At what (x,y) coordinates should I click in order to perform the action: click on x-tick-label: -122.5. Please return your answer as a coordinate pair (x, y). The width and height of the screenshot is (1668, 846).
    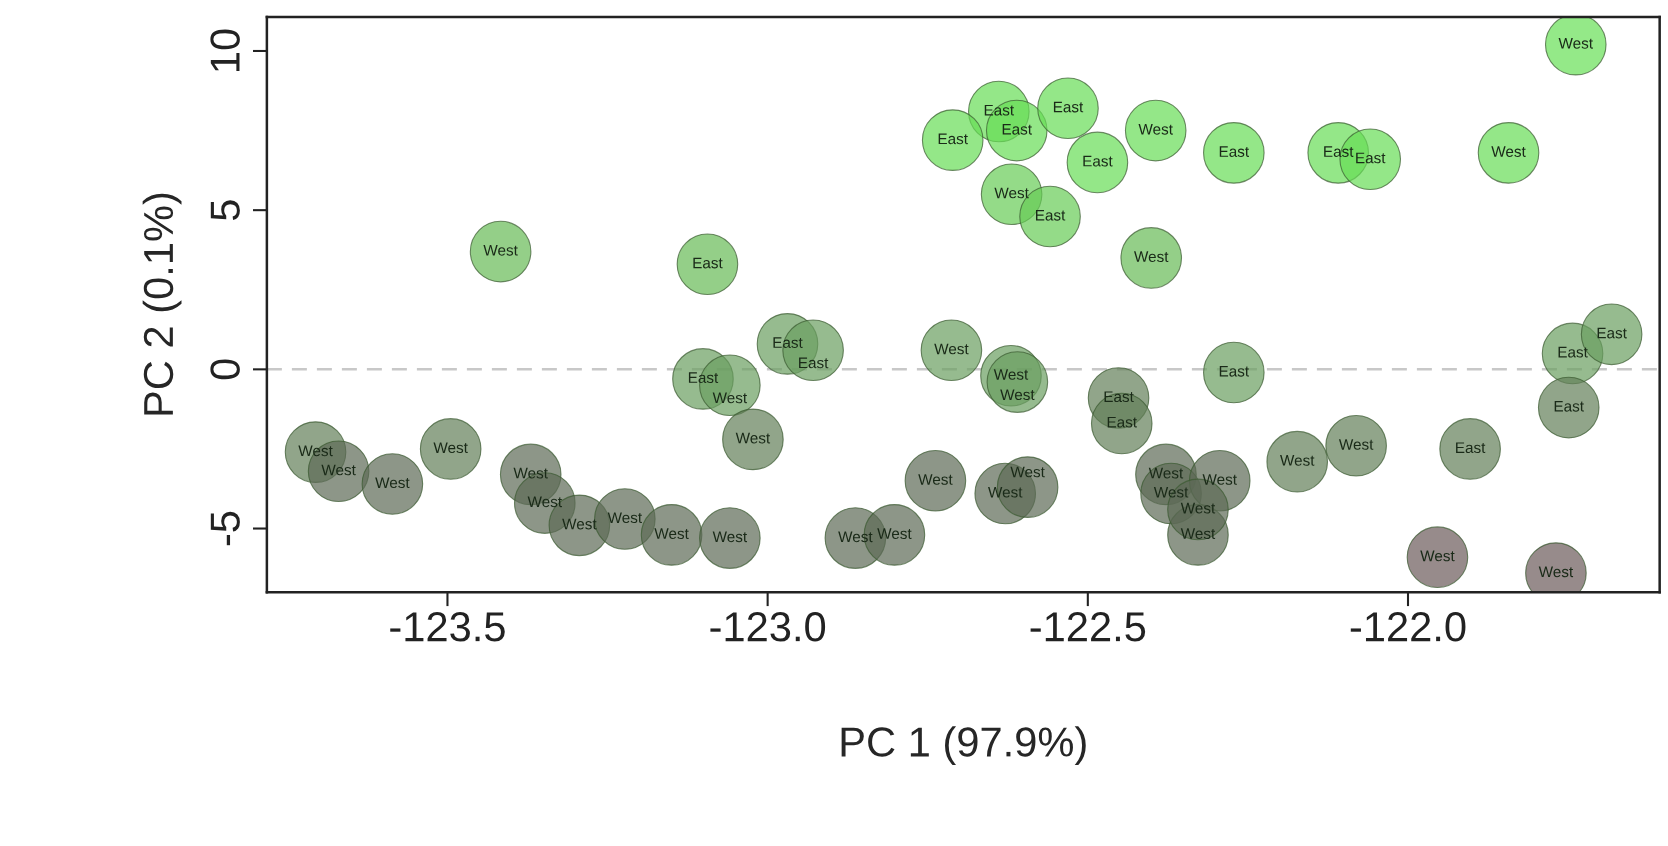
    Looking at the image, I should click on (1088, 627).